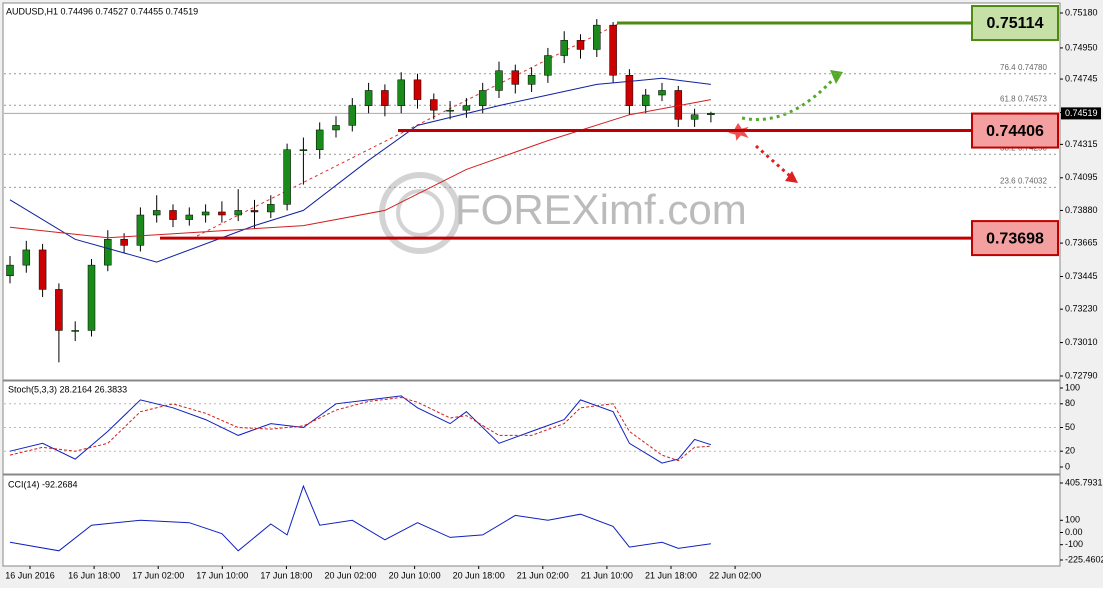 The height and width of the screenshot is (593, 1103). I want to click on current-price-label: 0.74519, so click(1081, 113).